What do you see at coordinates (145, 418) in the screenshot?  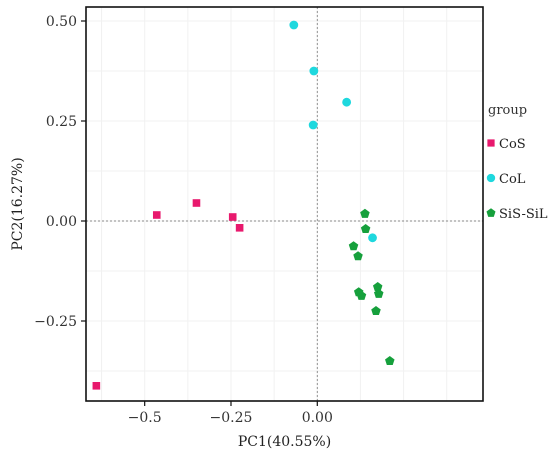 I see `x-tick-label: −0.5` at bounding box center [145, 418].